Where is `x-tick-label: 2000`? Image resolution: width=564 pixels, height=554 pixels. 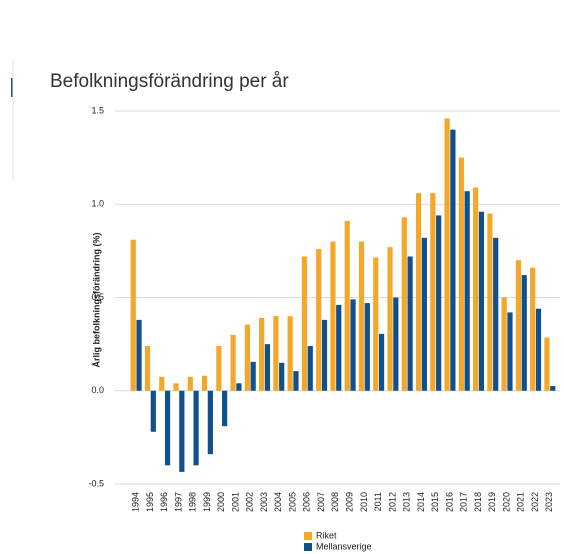 x-tick-label: 2000 is located at coordinates (221, 502).